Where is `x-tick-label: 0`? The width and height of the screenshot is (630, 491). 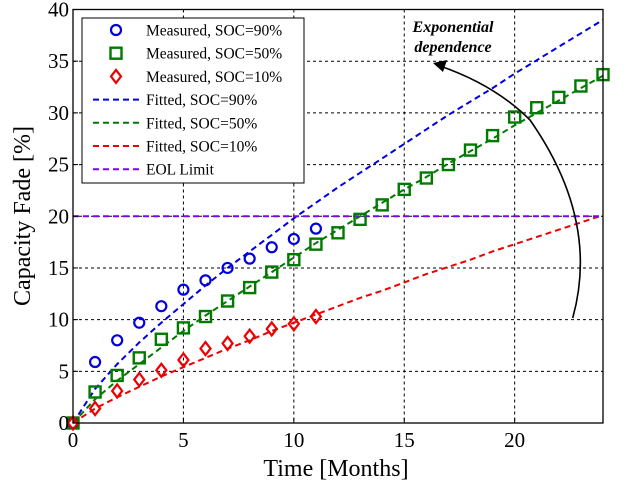 x-tick-label: 0 is located at coordinates (73, 440).